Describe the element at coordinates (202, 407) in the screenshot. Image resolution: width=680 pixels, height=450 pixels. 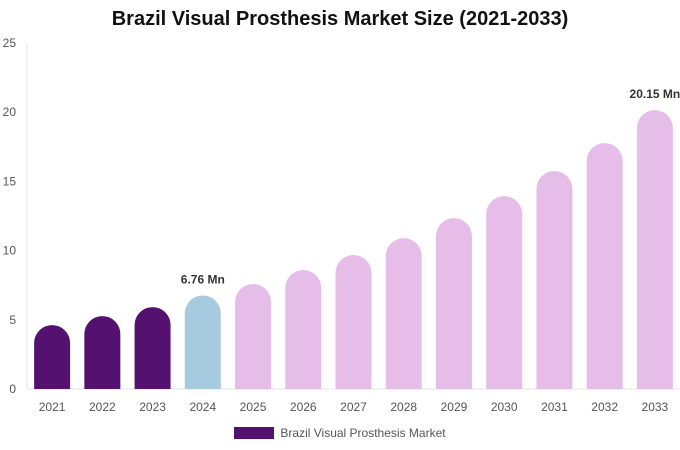
I see `x-tick-label: 2024` at that location.